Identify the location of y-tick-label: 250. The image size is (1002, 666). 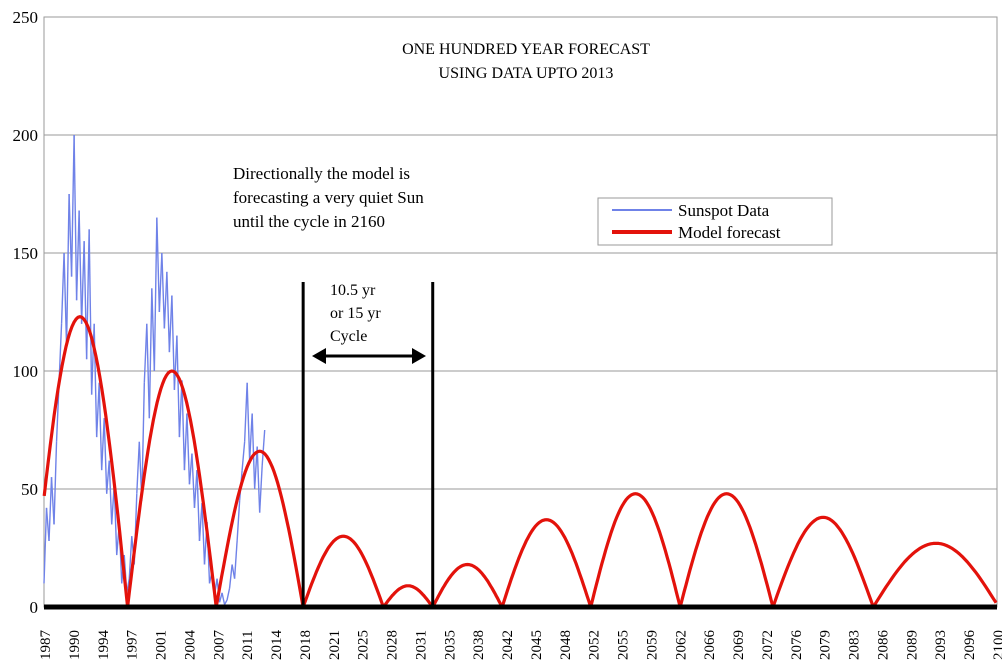
(26, 17).